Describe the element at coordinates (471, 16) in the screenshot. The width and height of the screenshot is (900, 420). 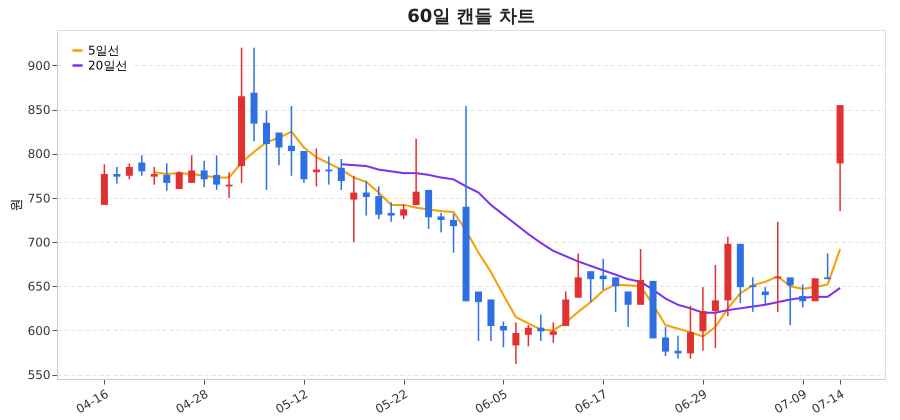
I see `chart-title: 60일 캔들 차트` at that location.